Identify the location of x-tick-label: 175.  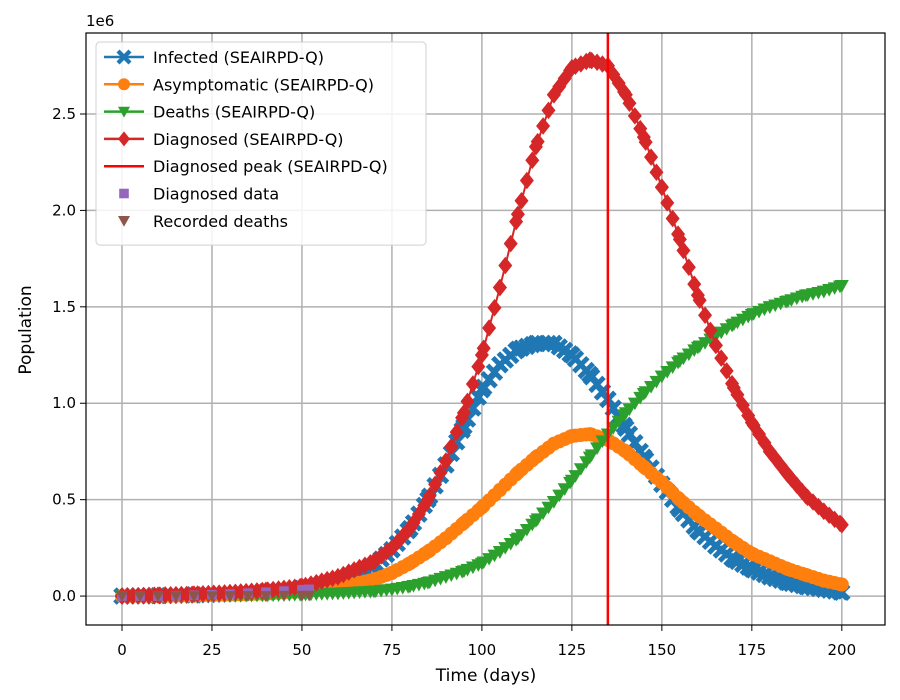
(752, 650).